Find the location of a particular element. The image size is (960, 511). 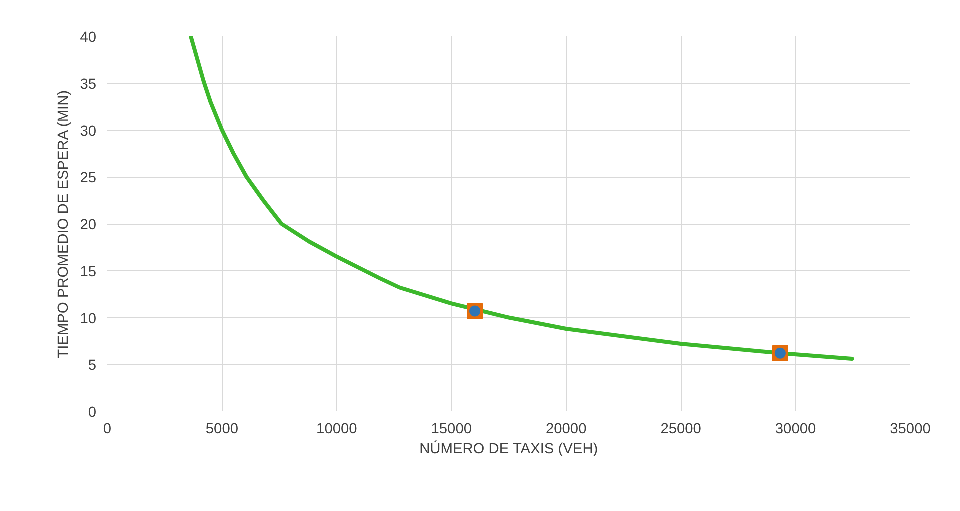

x-tick-label: 5000 is located at coordinates (222, 430).